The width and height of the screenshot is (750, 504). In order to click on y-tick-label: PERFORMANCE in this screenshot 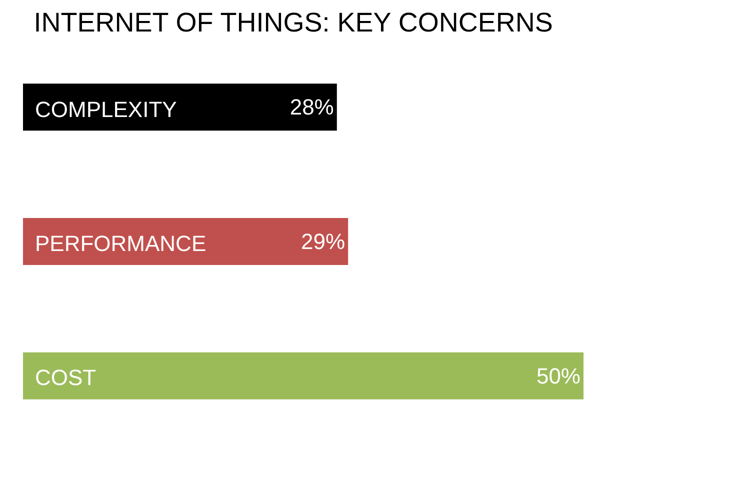, I will do `click(120, 243)`.